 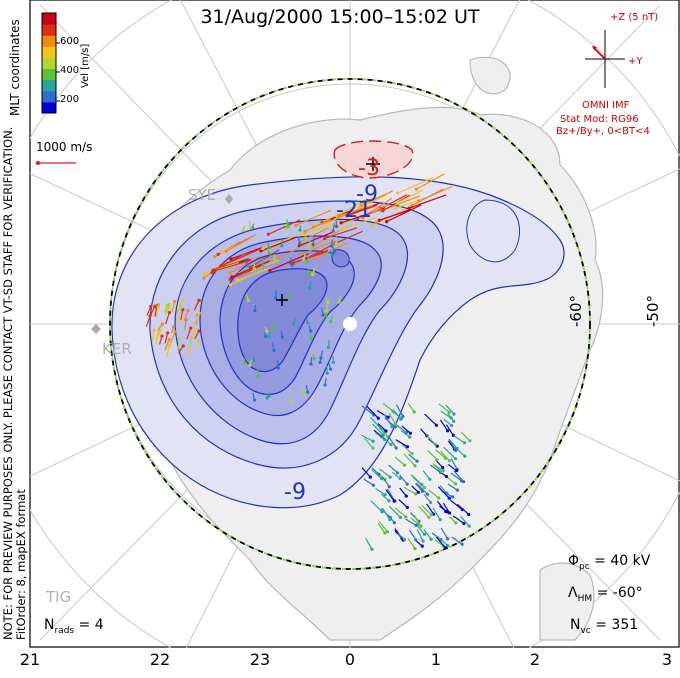 I want to click on x-tick: 23, so click(x=260, y=659).